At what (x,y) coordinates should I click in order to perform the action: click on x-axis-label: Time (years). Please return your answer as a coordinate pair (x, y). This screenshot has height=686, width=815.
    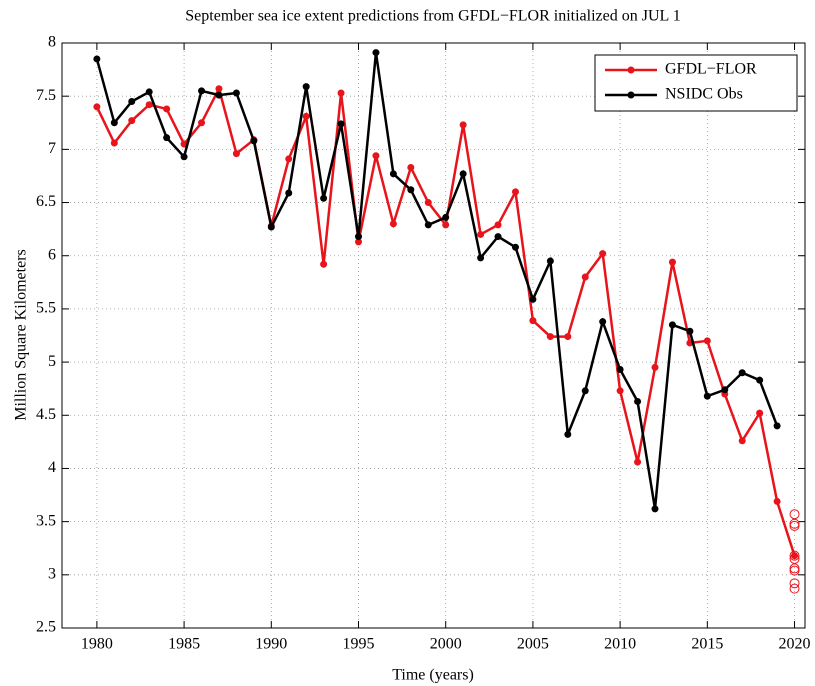
    Looking at the image, I should click on (433, 675).